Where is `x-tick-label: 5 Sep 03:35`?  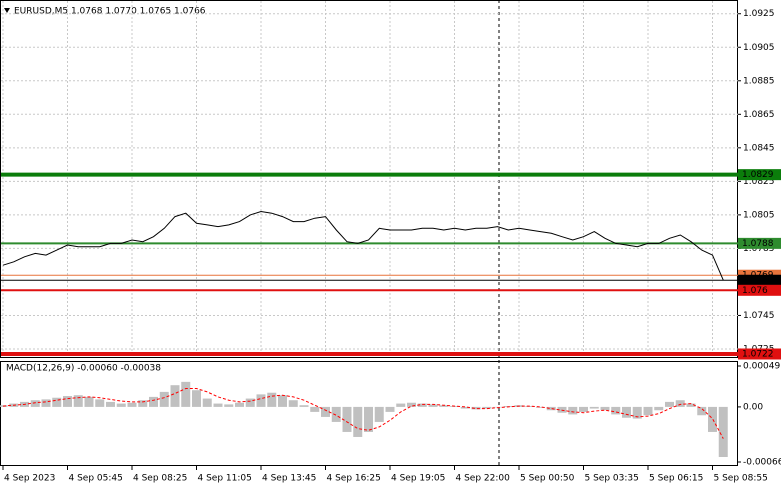
x-tick-label: 5 Sep 03:35 is located at coordinates (612, 479).